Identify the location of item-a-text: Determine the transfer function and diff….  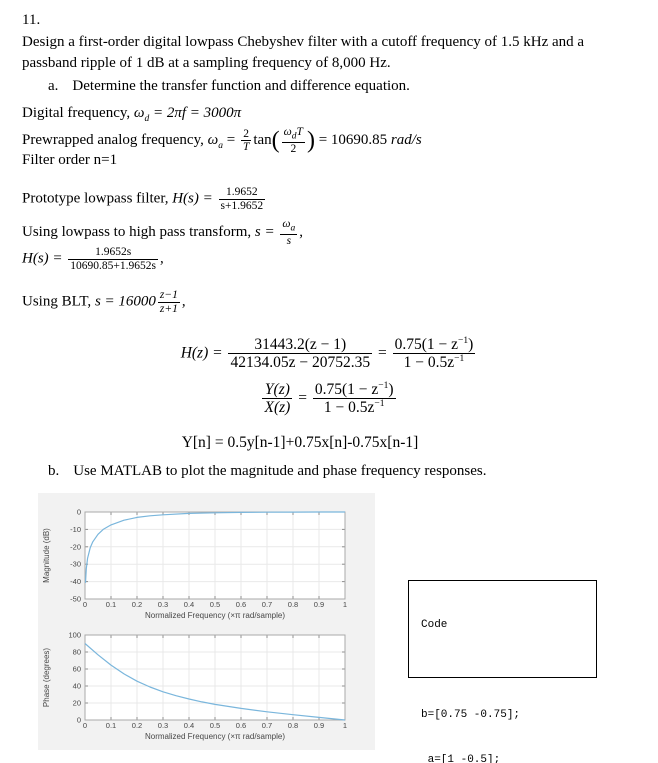
(241, 86).